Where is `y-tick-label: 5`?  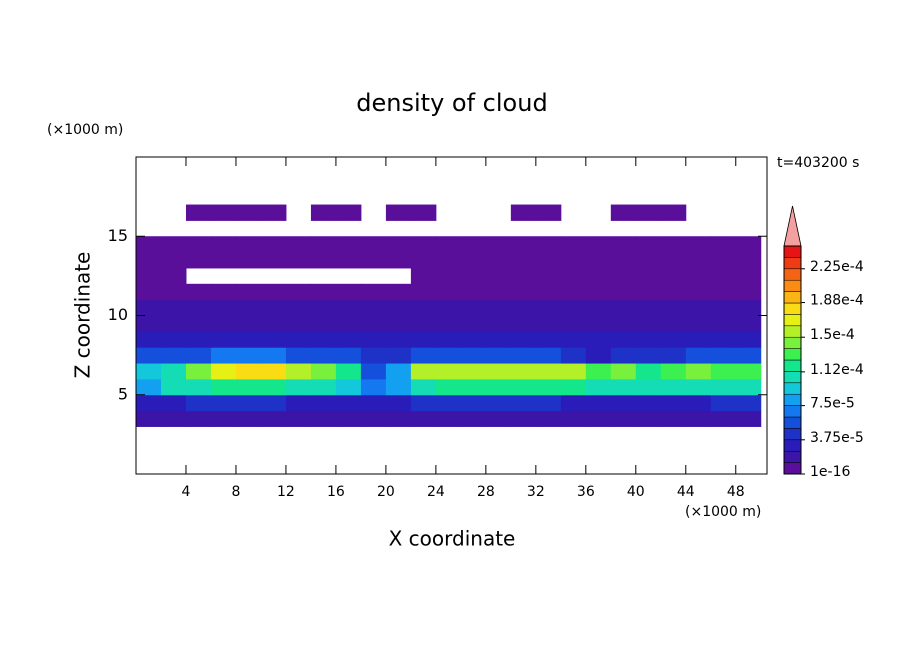 y-tick-label: 5 is located at coordinates (123, 393).